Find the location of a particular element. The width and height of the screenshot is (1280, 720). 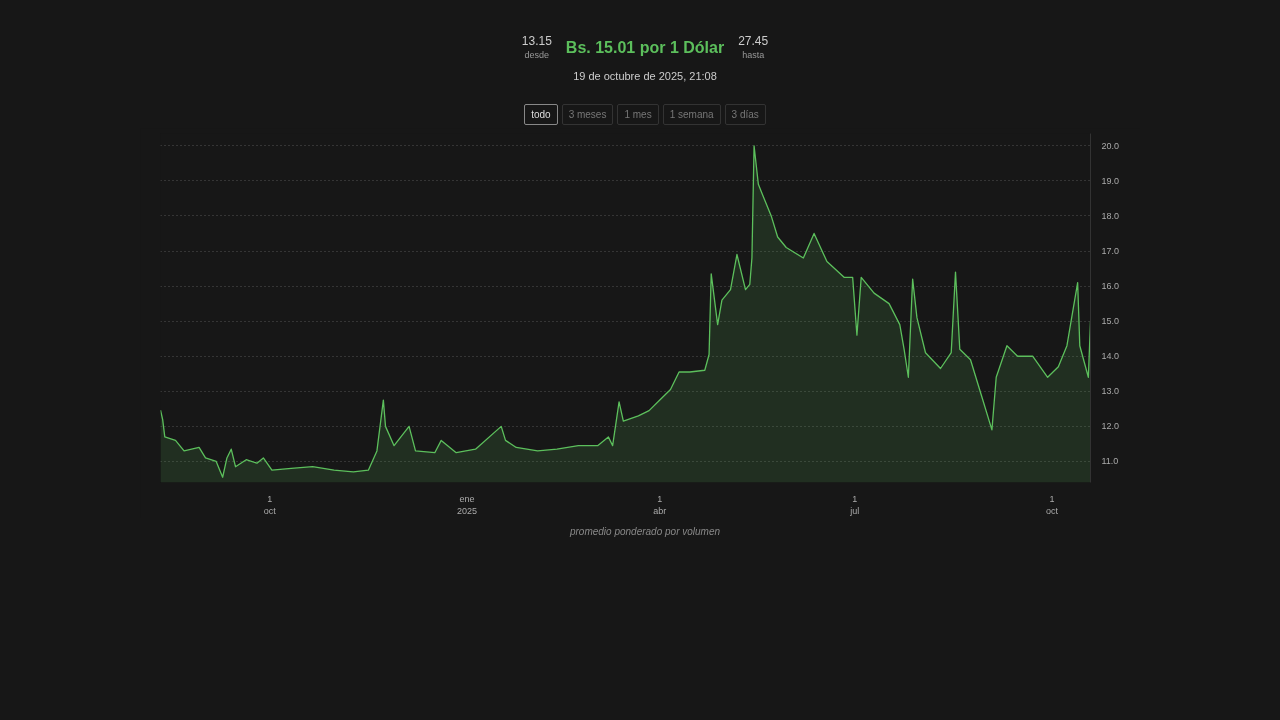

x-tick-label: ene 2025 is located at coordinates (466, 504).